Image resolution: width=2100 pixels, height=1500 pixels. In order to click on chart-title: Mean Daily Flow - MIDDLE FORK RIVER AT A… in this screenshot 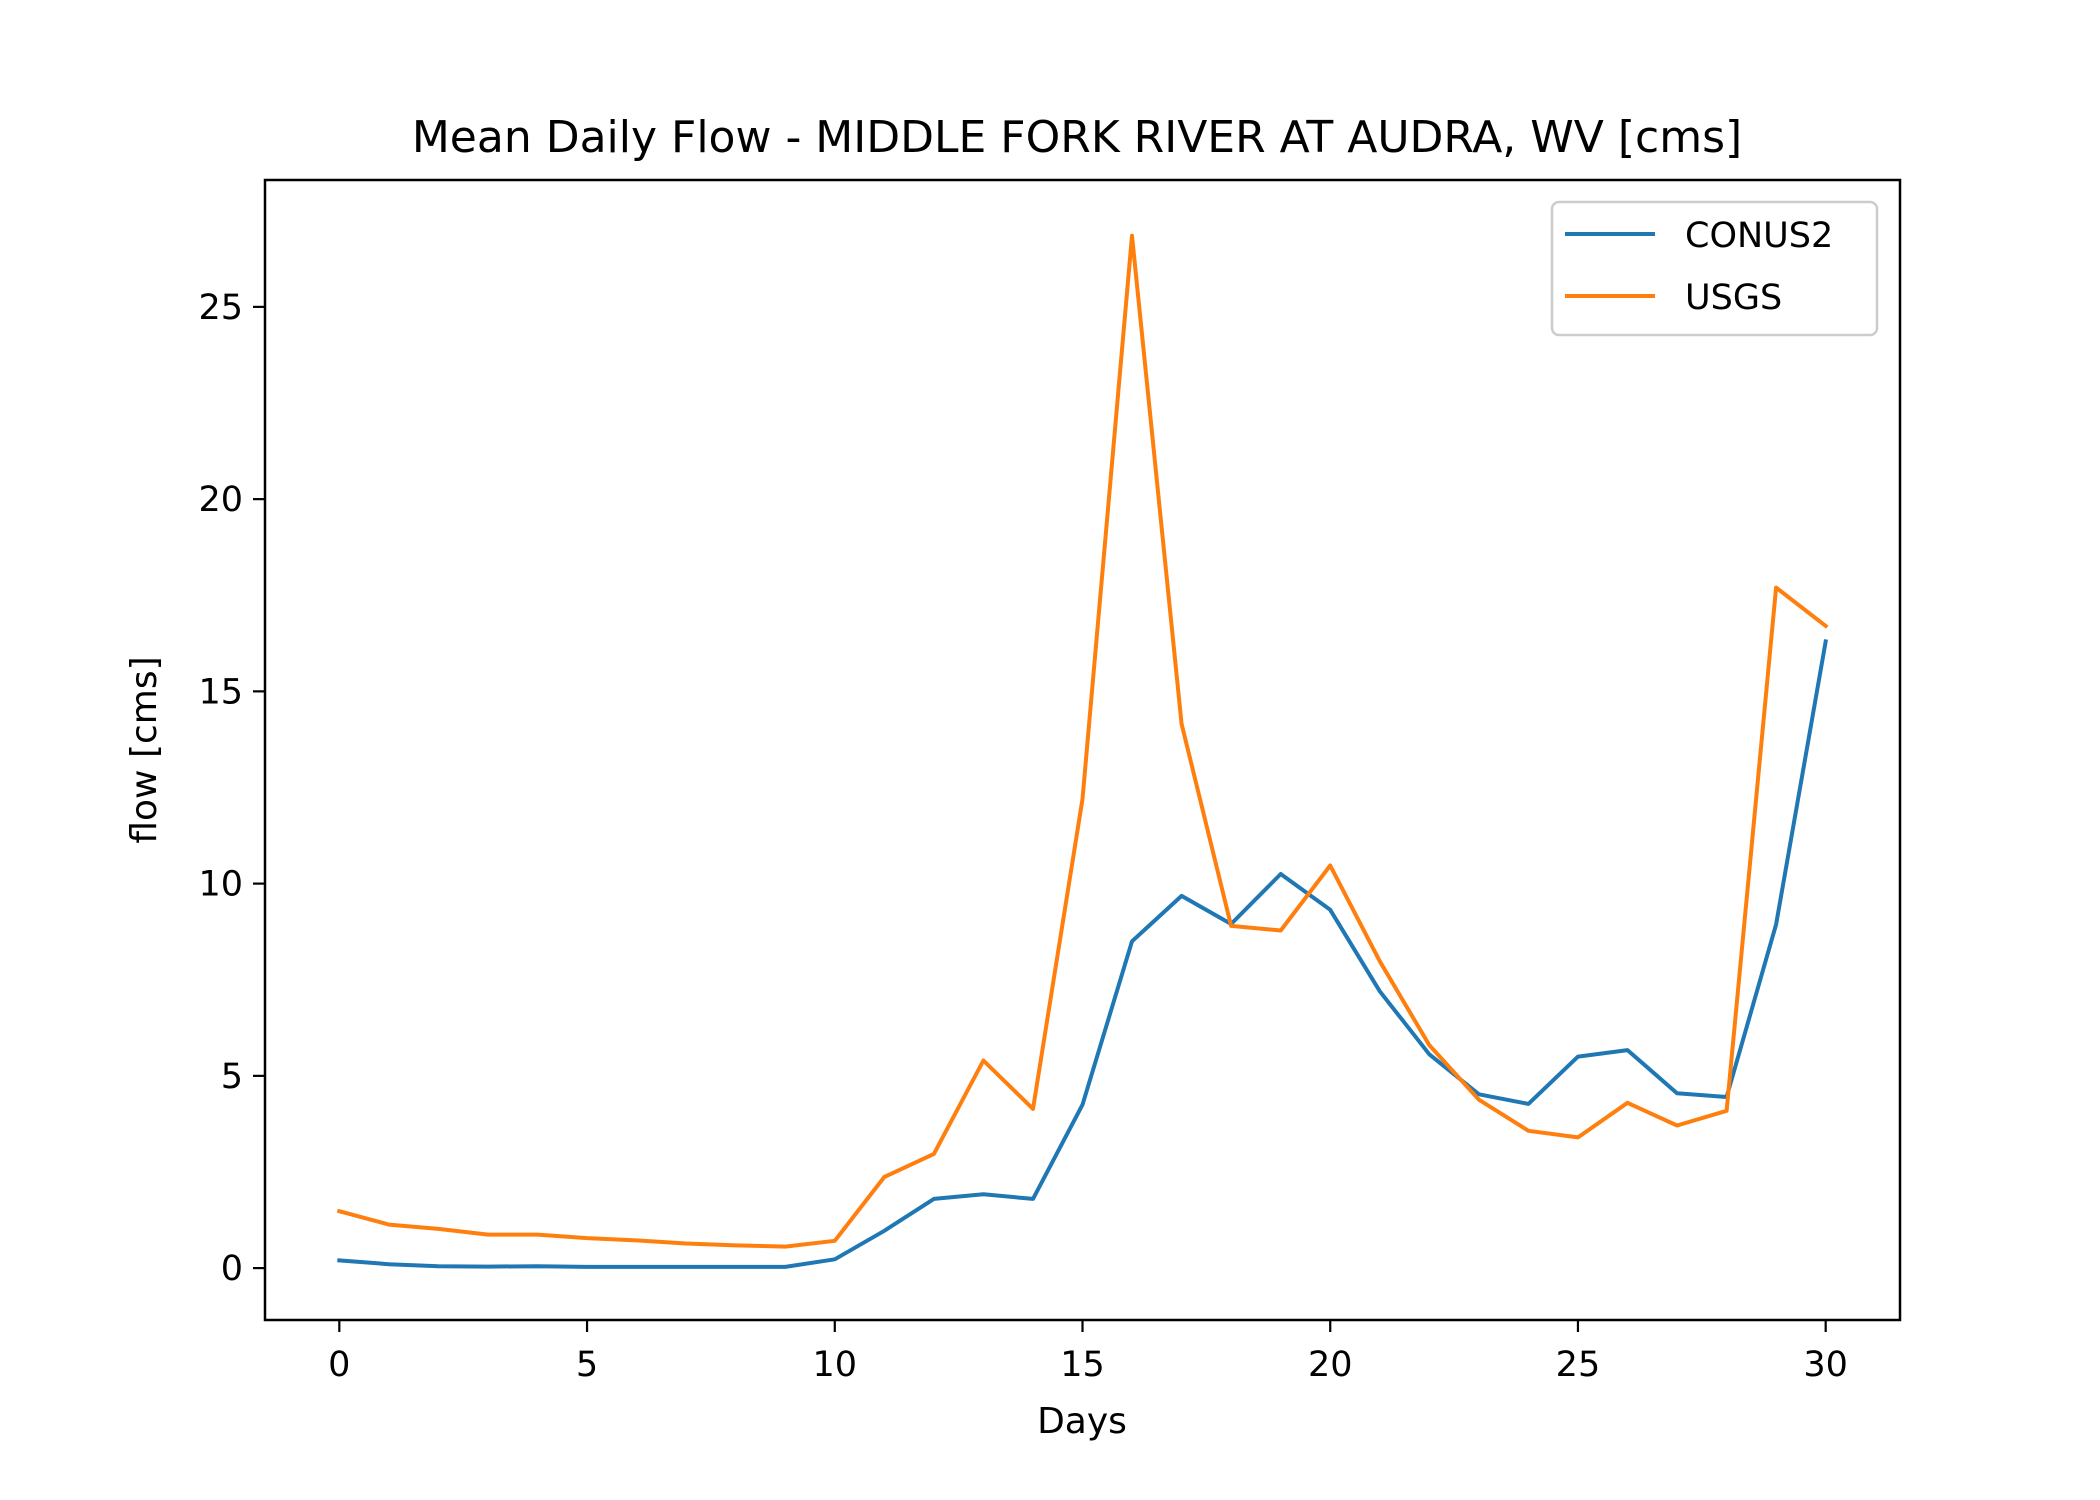, I will do `click(1077, 137)`.